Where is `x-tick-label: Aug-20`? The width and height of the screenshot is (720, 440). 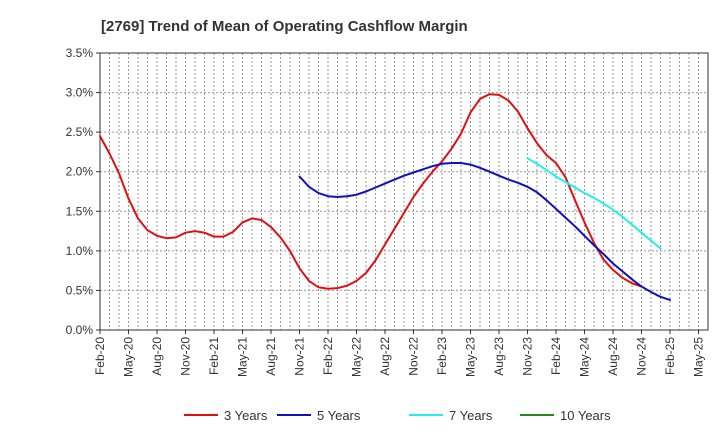
x-tick-label: Aug-20 is located at coordinates (157, 356).